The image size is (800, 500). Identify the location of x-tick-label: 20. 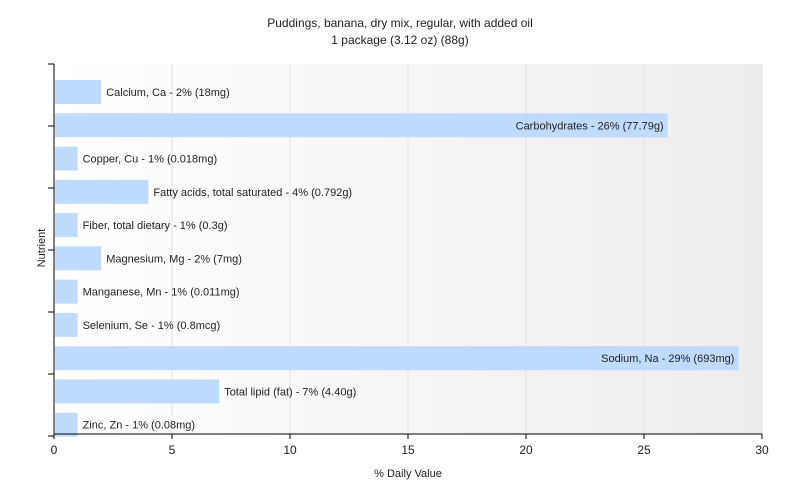
(526, 450).